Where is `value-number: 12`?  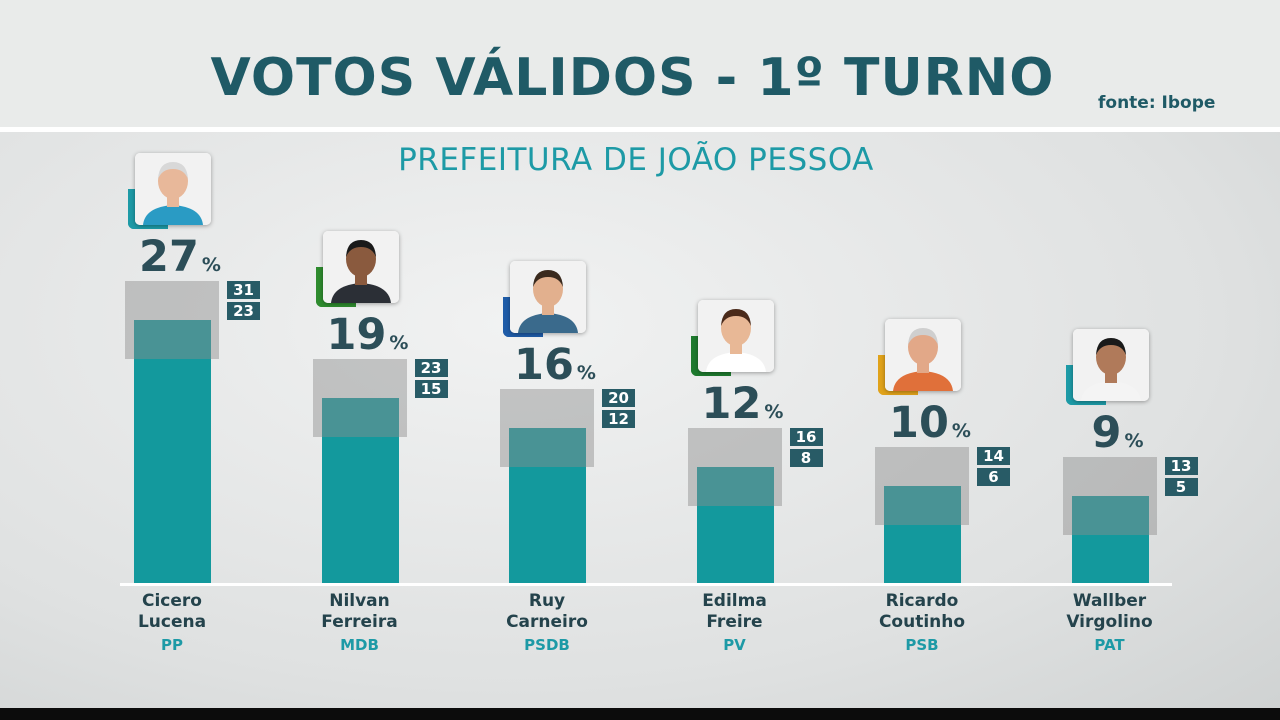 value-number: 12 is located at coordinates (731, 403).